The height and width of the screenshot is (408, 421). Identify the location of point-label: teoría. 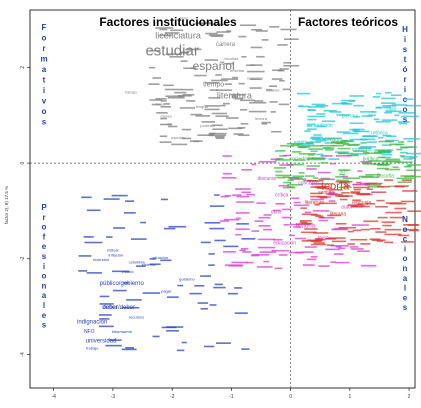
(335, 186).